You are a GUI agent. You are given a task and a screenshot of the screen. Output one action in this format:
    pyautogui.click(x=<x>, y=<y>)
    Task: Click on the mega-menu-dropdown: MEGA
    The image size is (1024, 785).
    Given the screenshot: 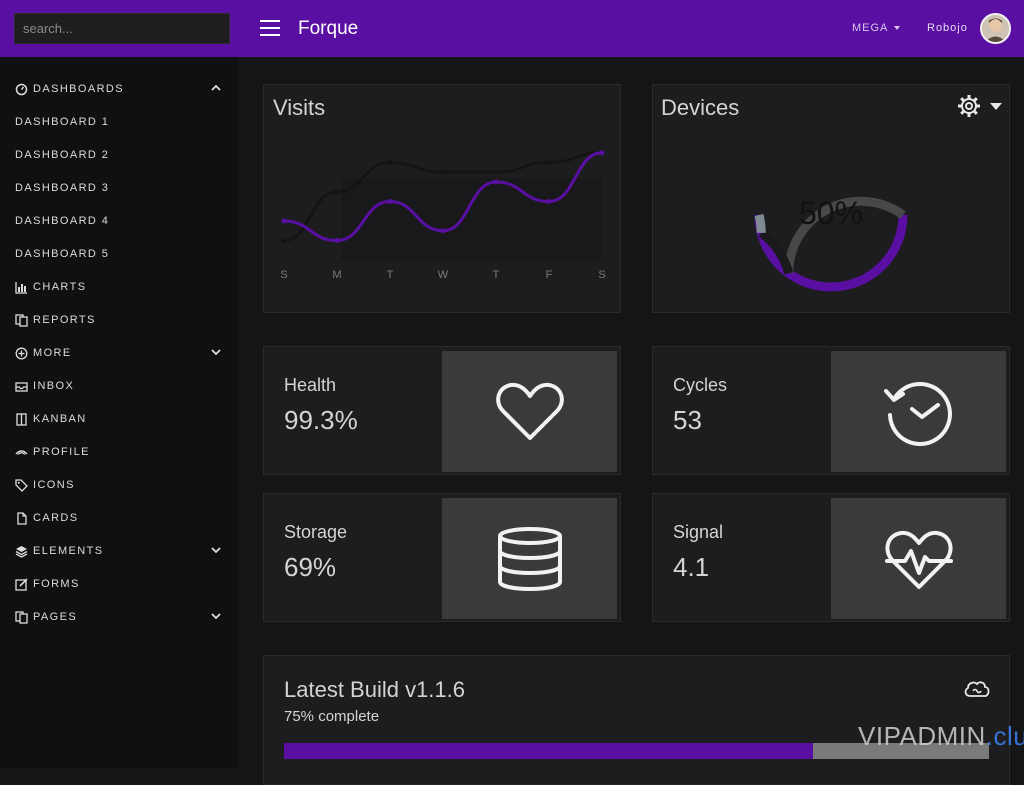 What is the action you would take?
    pyautogui.click(x=876, y=28)
    